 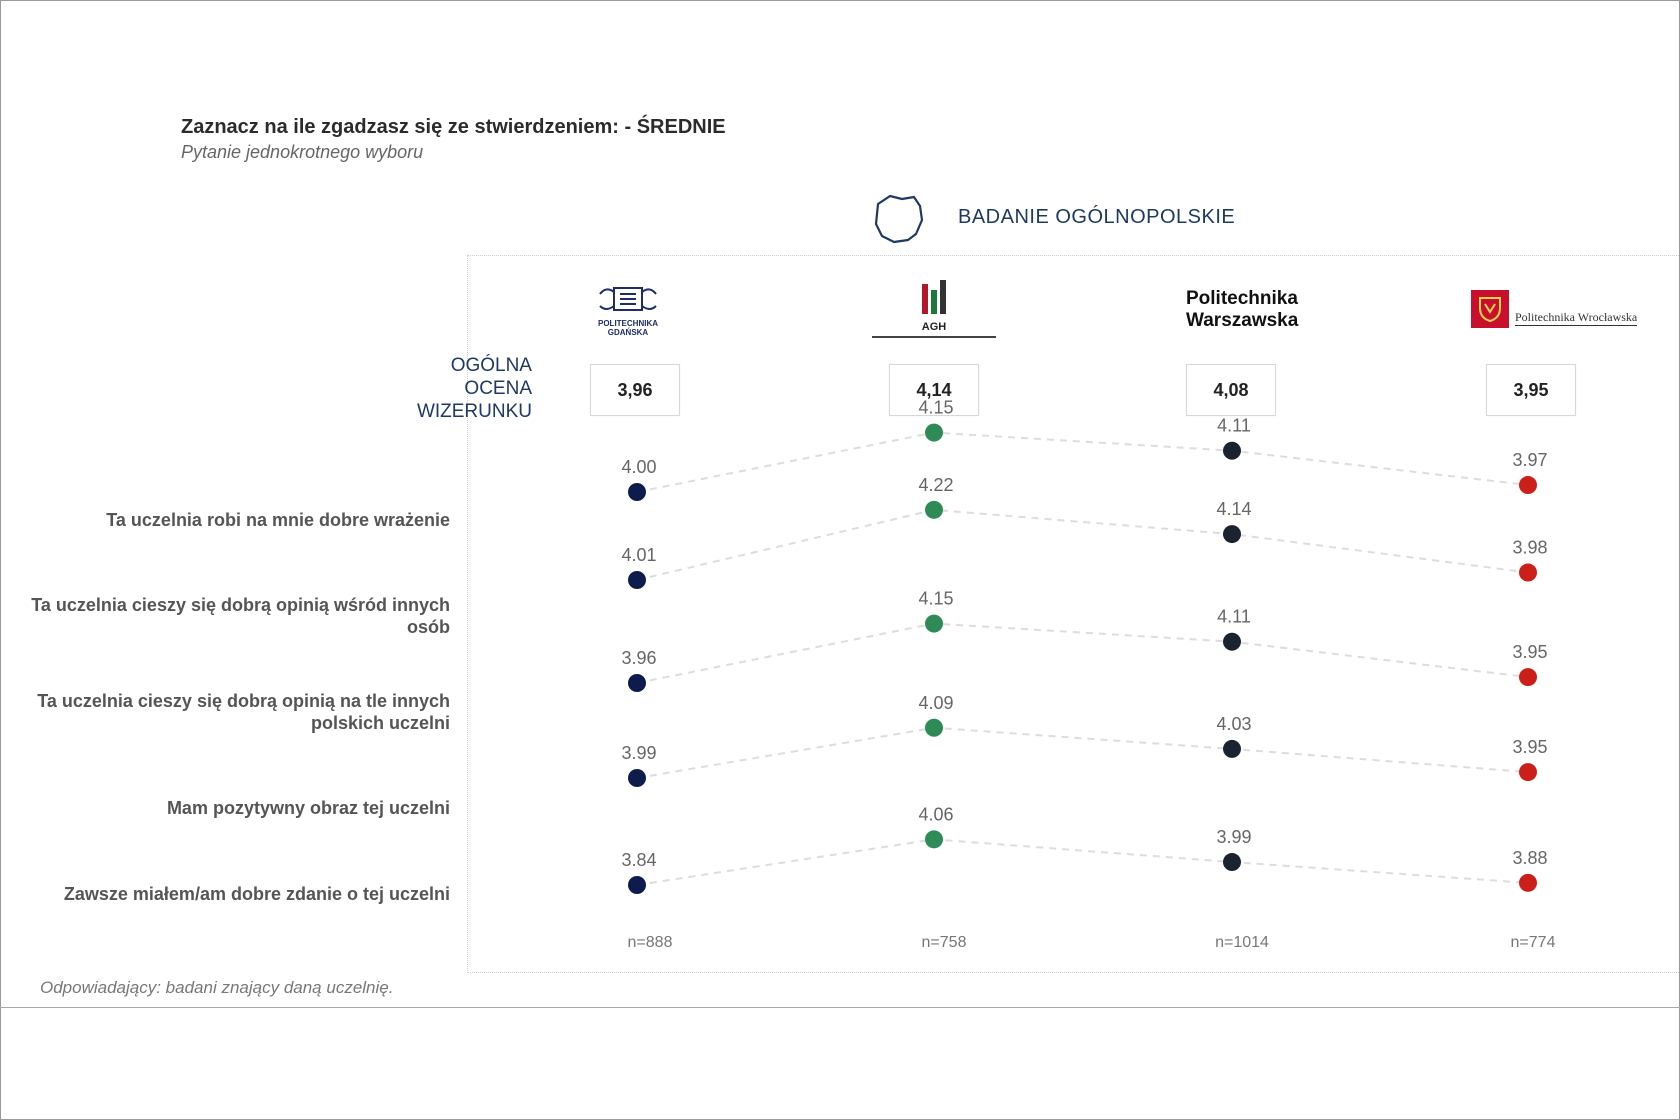 What do you see at coordinates (1529, 460) in the screenshot?
I see `value-label-pwr-row-1: 3.97` at bounding box center [1529, 460].